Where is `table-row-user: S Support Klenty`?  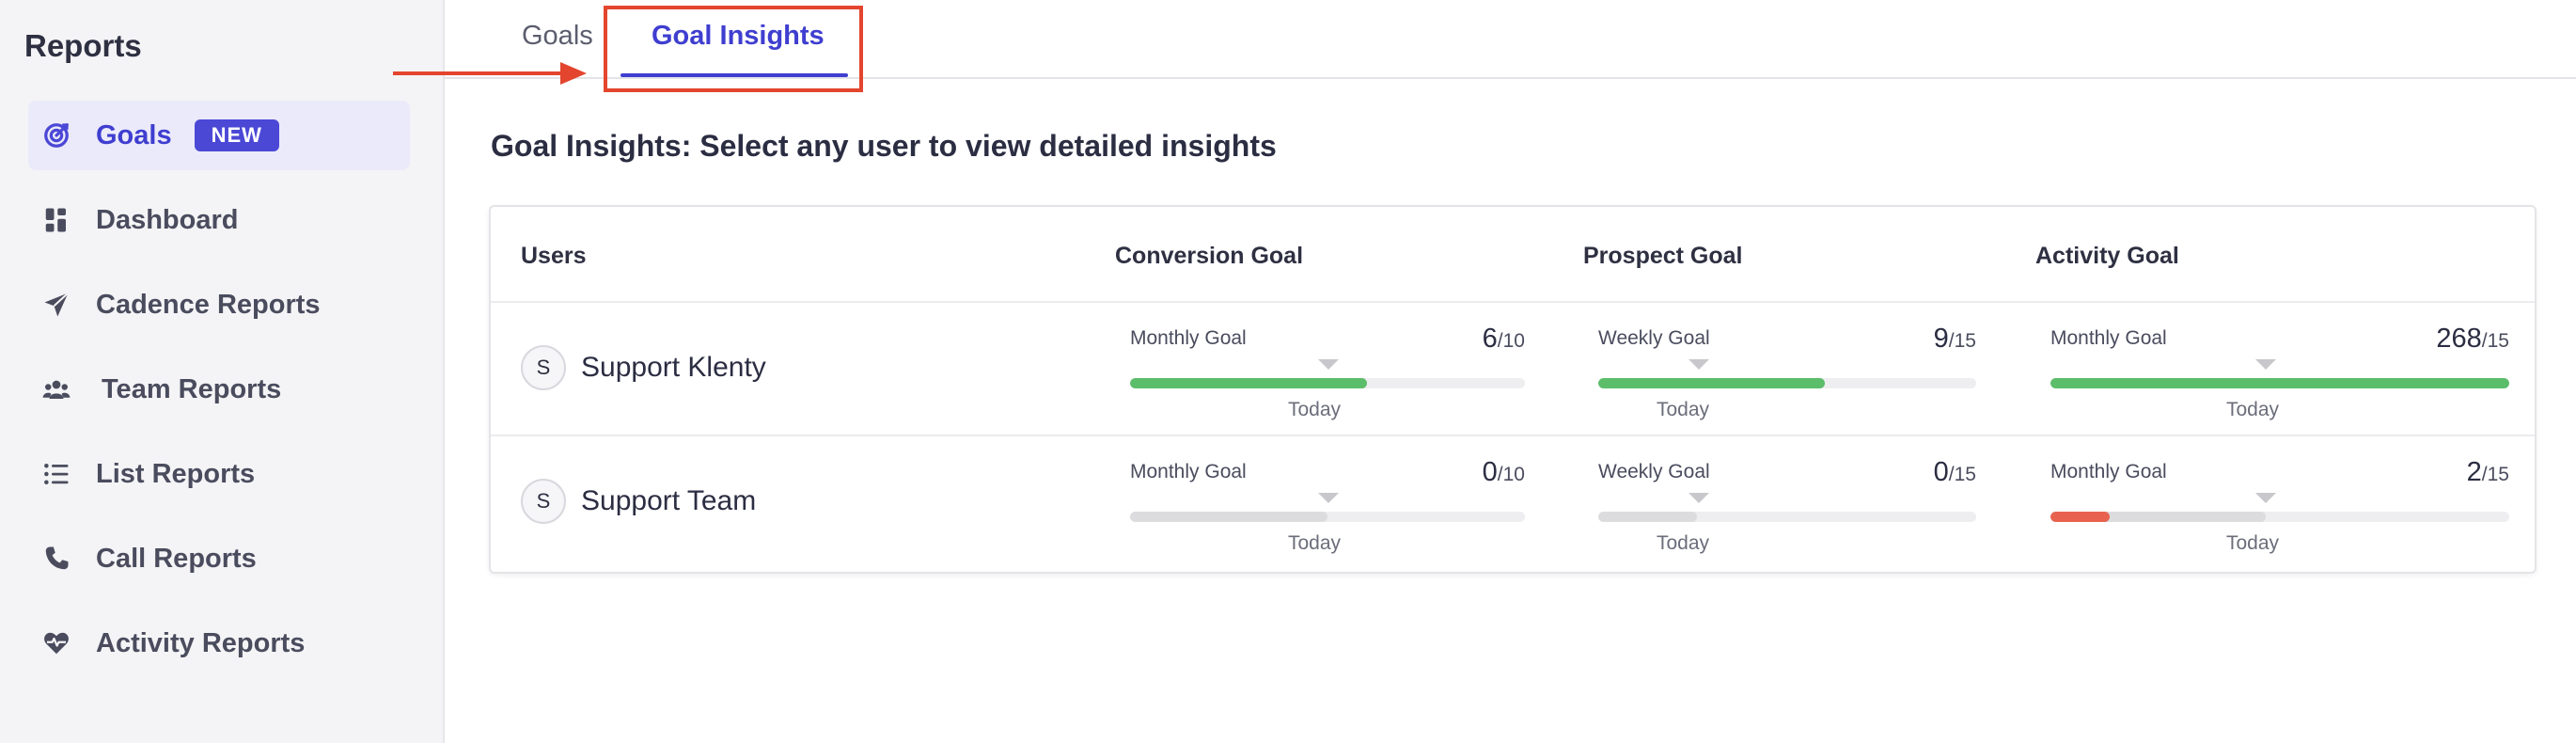
table-row-user: S Support Klenty is located at coordinates (644, 368).